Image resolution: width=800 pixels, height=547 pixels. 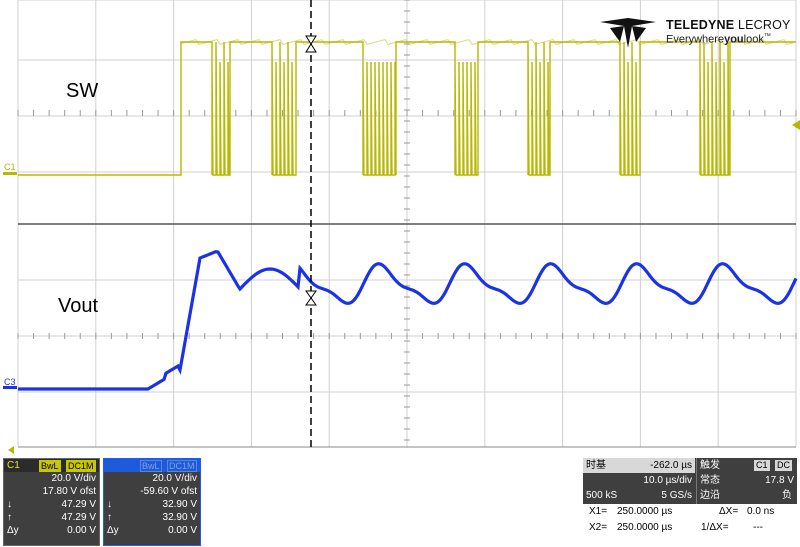 I want to click on cursor-marker-c1, so click(x=311, y=44).